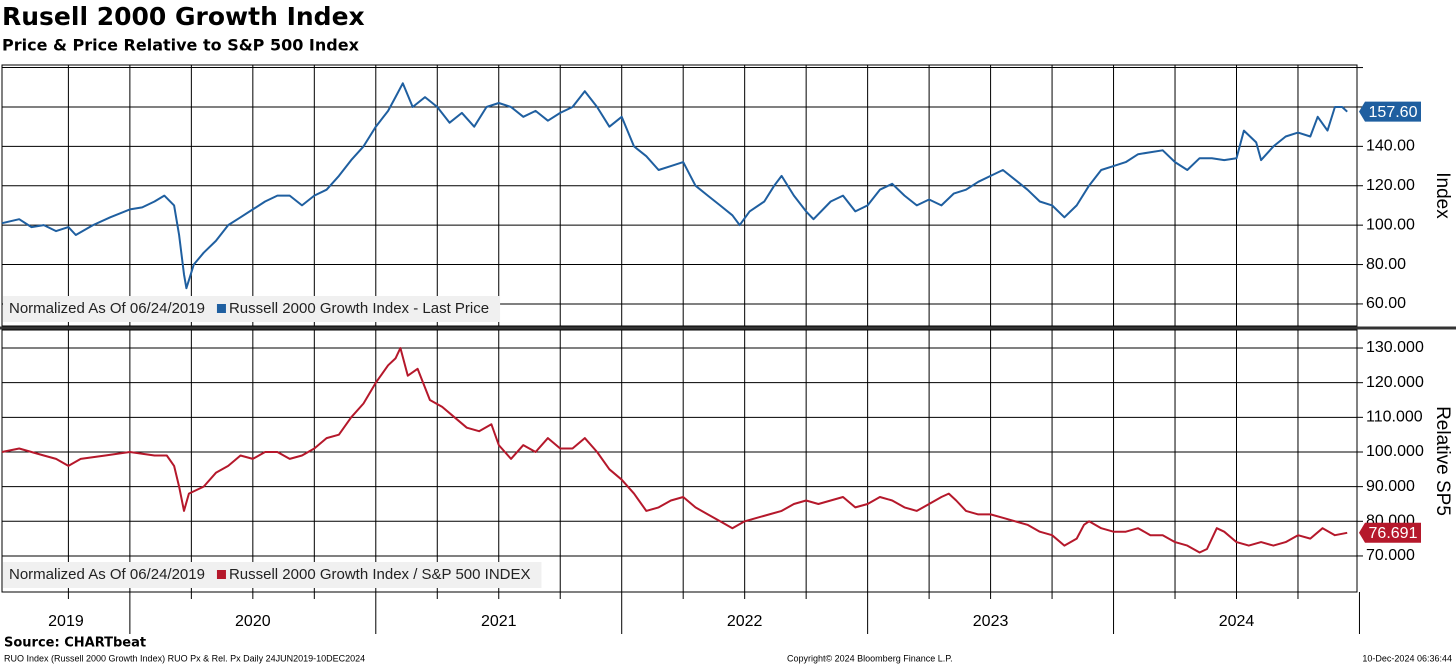  Describe the element at coordinates (1390, 555) in the screenshot. I see `y-tick-label: 70.000` at that location.